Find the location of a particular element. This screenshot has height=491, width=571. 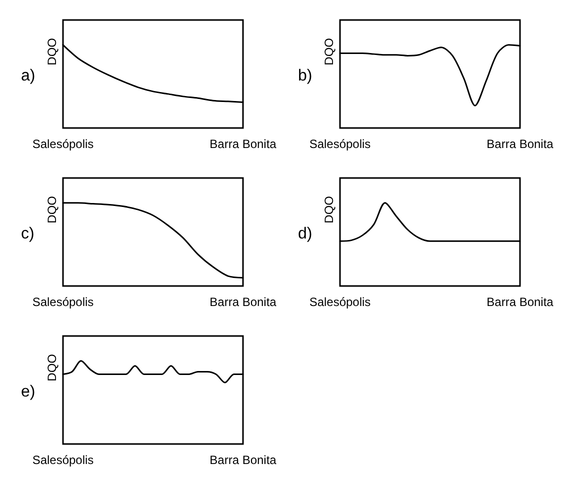

text: b) is located at coordinates (305, 76).